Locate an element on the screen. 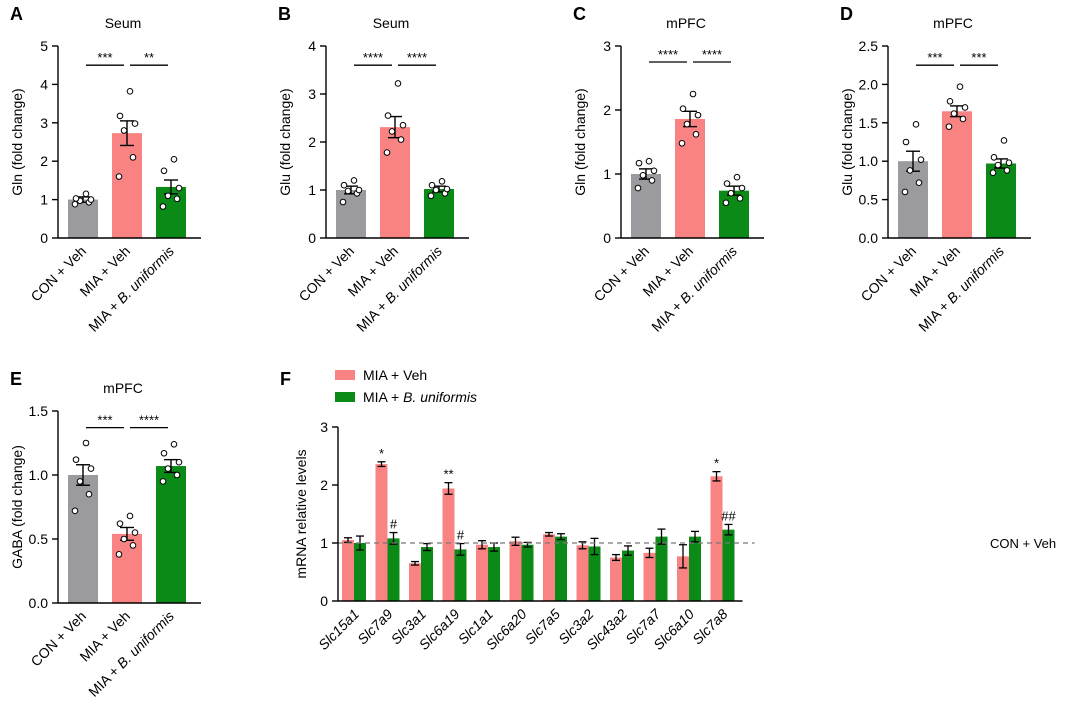 The height and width of the screenshot is (723, 1065). panel-letter: C is located at coordinates (579, 14).